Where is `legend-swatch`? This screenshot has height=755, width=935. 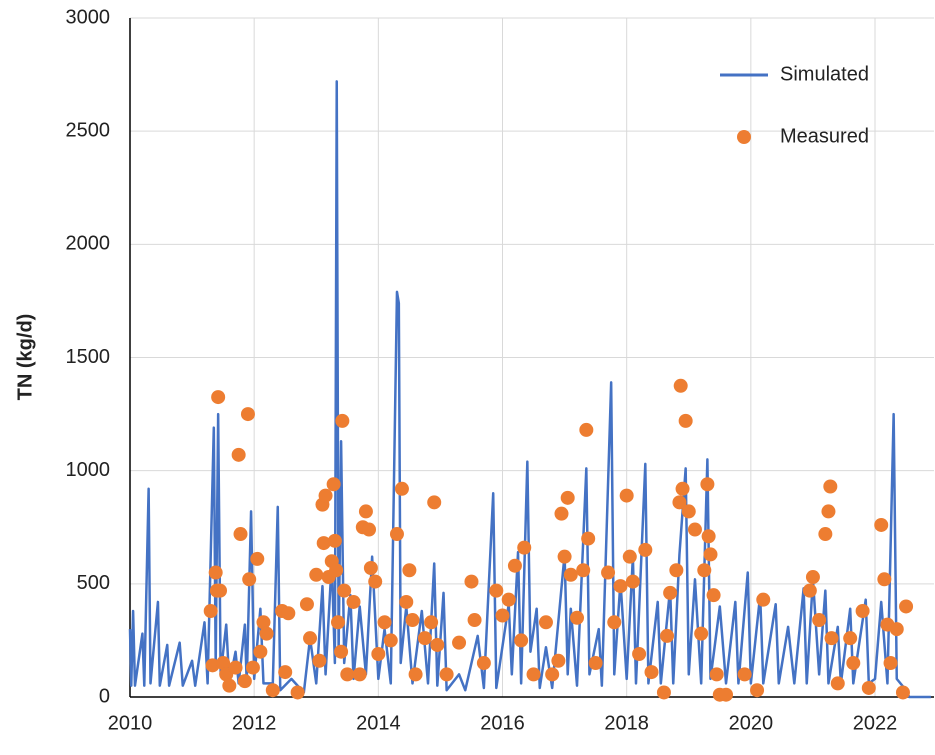 legend-swatch is located at coordinates (744, 137).